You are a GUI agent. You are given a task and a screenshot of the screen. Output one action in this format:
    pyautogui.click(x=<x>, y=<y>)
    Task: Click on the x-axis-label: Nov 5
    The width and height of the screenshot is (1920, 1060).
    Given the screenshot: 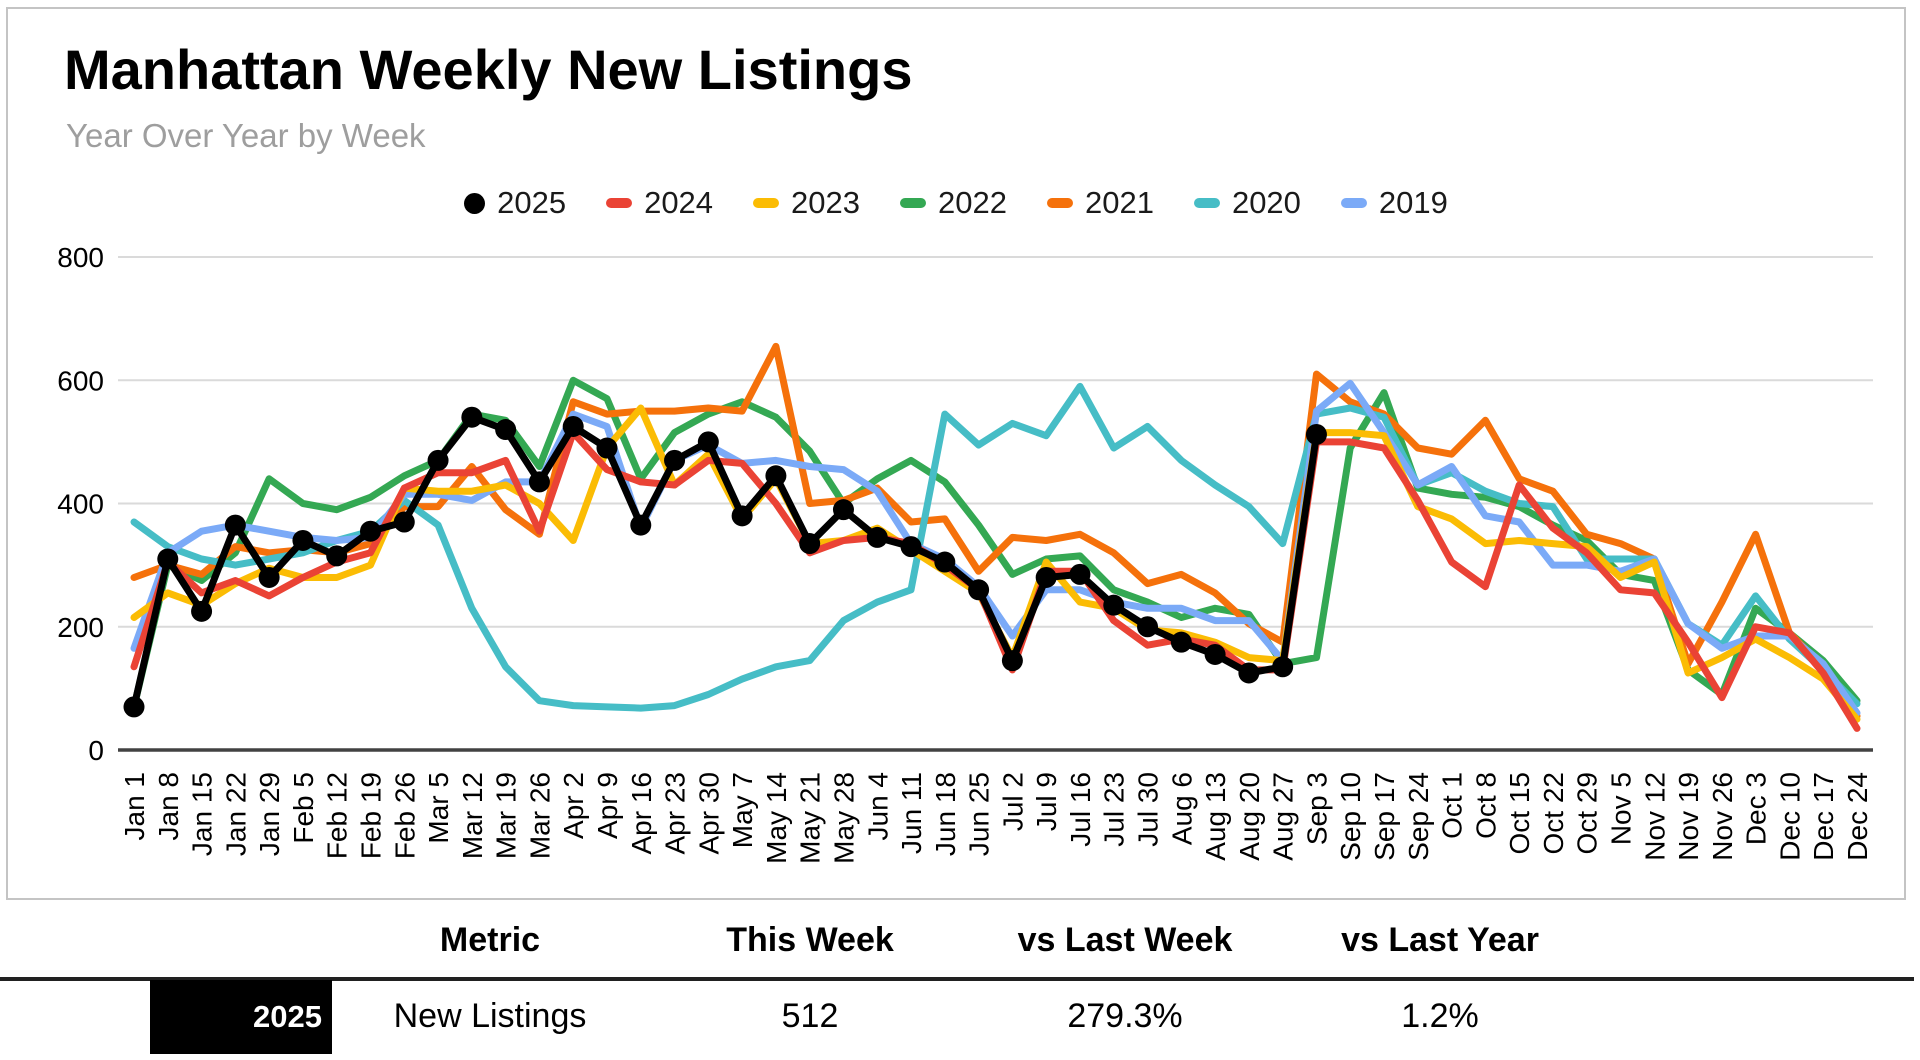 What is the action you would take?
    pyautogui.click(x=1621, y=808)
    